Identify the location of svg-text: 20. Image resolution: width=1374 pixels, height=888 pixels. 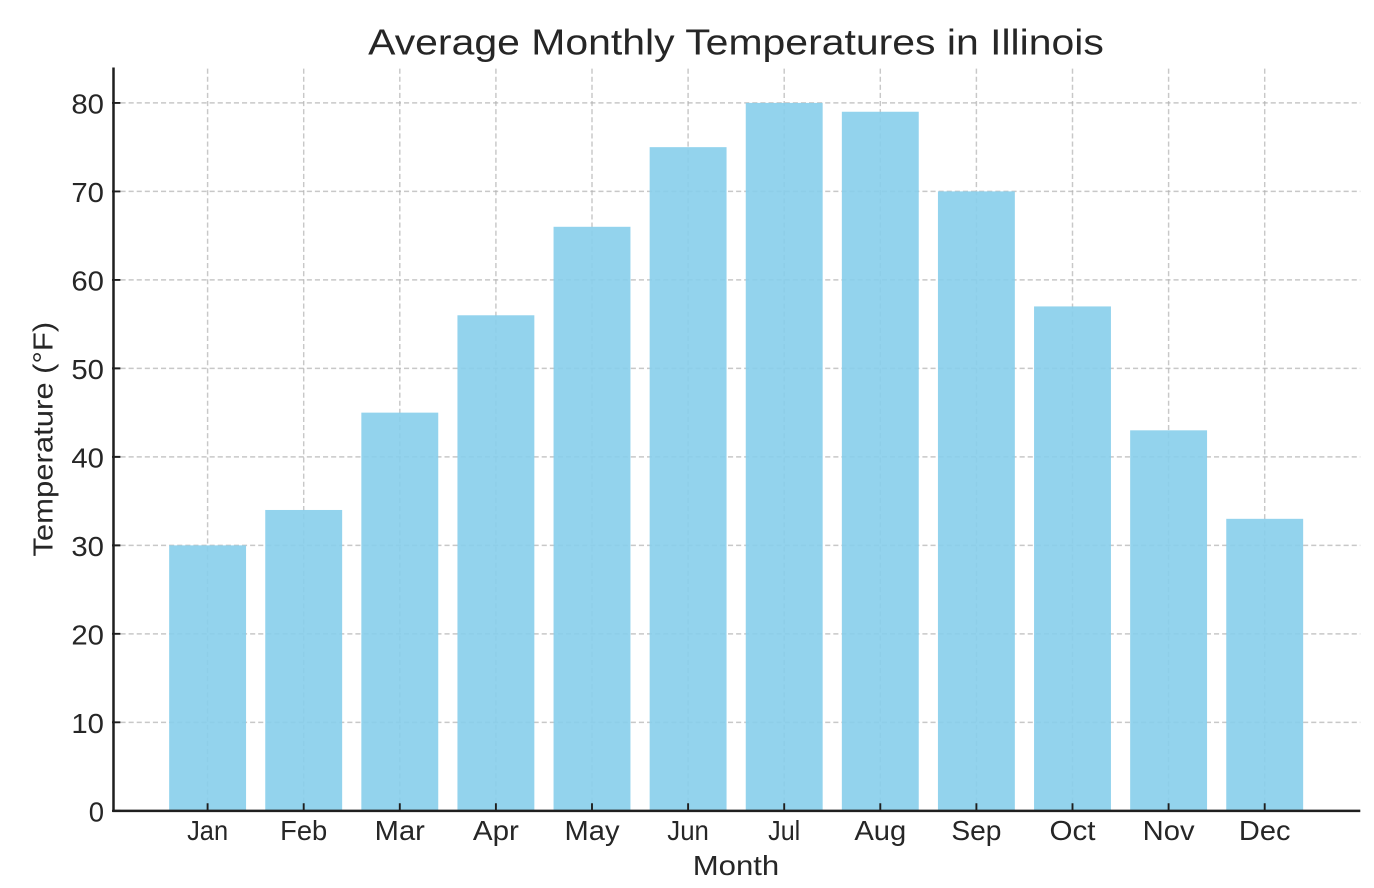
(87, 635).